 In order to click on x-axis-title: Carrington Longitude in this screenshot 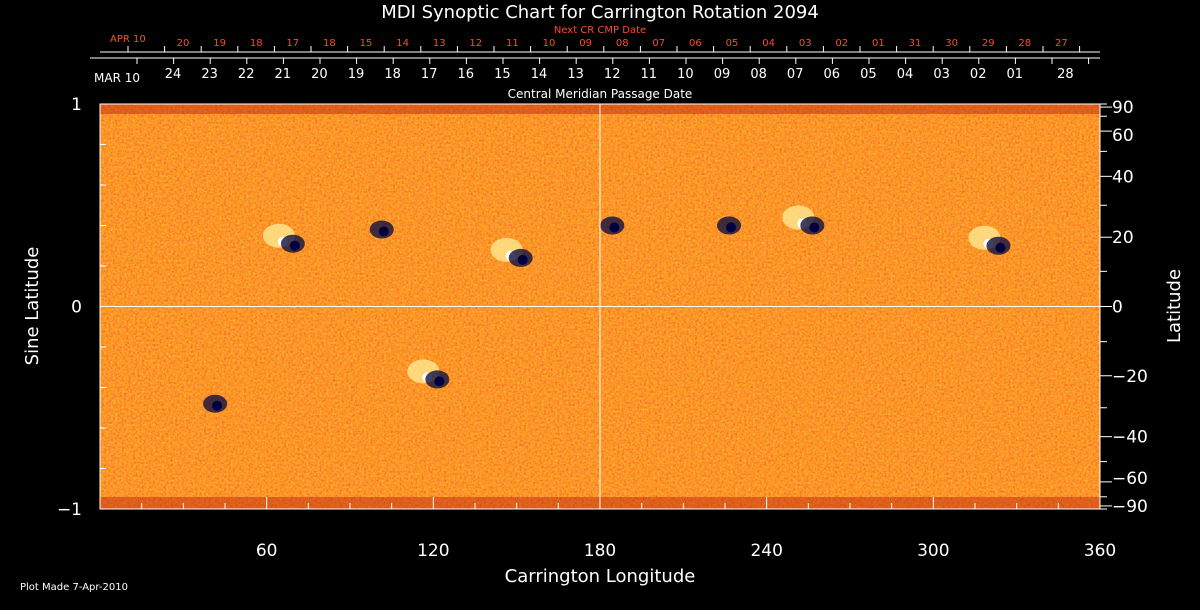, I will do `click(600, 576)`.